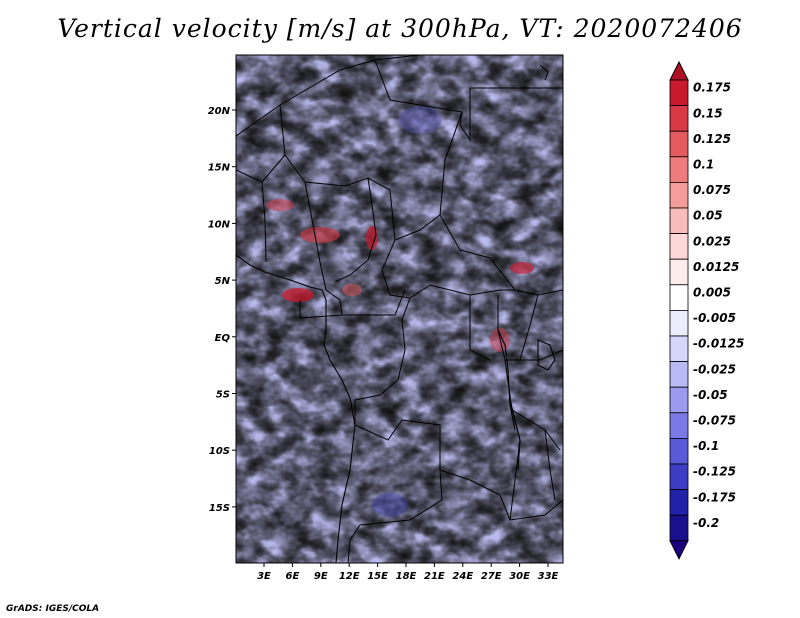 The image size is (800, 618). Describe the element at coordinates (679, 70) in the screenshot. I see `colorbar-top-arrow` at that location.